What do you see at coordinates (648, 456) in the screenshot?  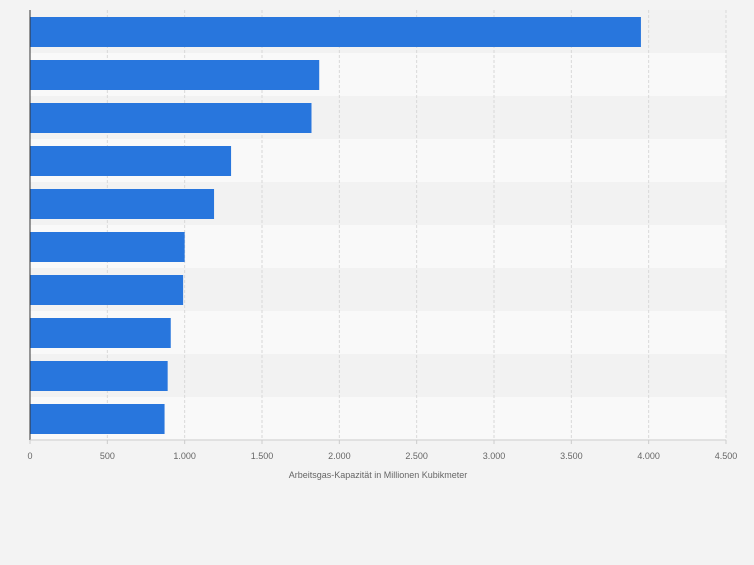 I see `x-tick-label: 4.000` at bounding box center [648, 456].